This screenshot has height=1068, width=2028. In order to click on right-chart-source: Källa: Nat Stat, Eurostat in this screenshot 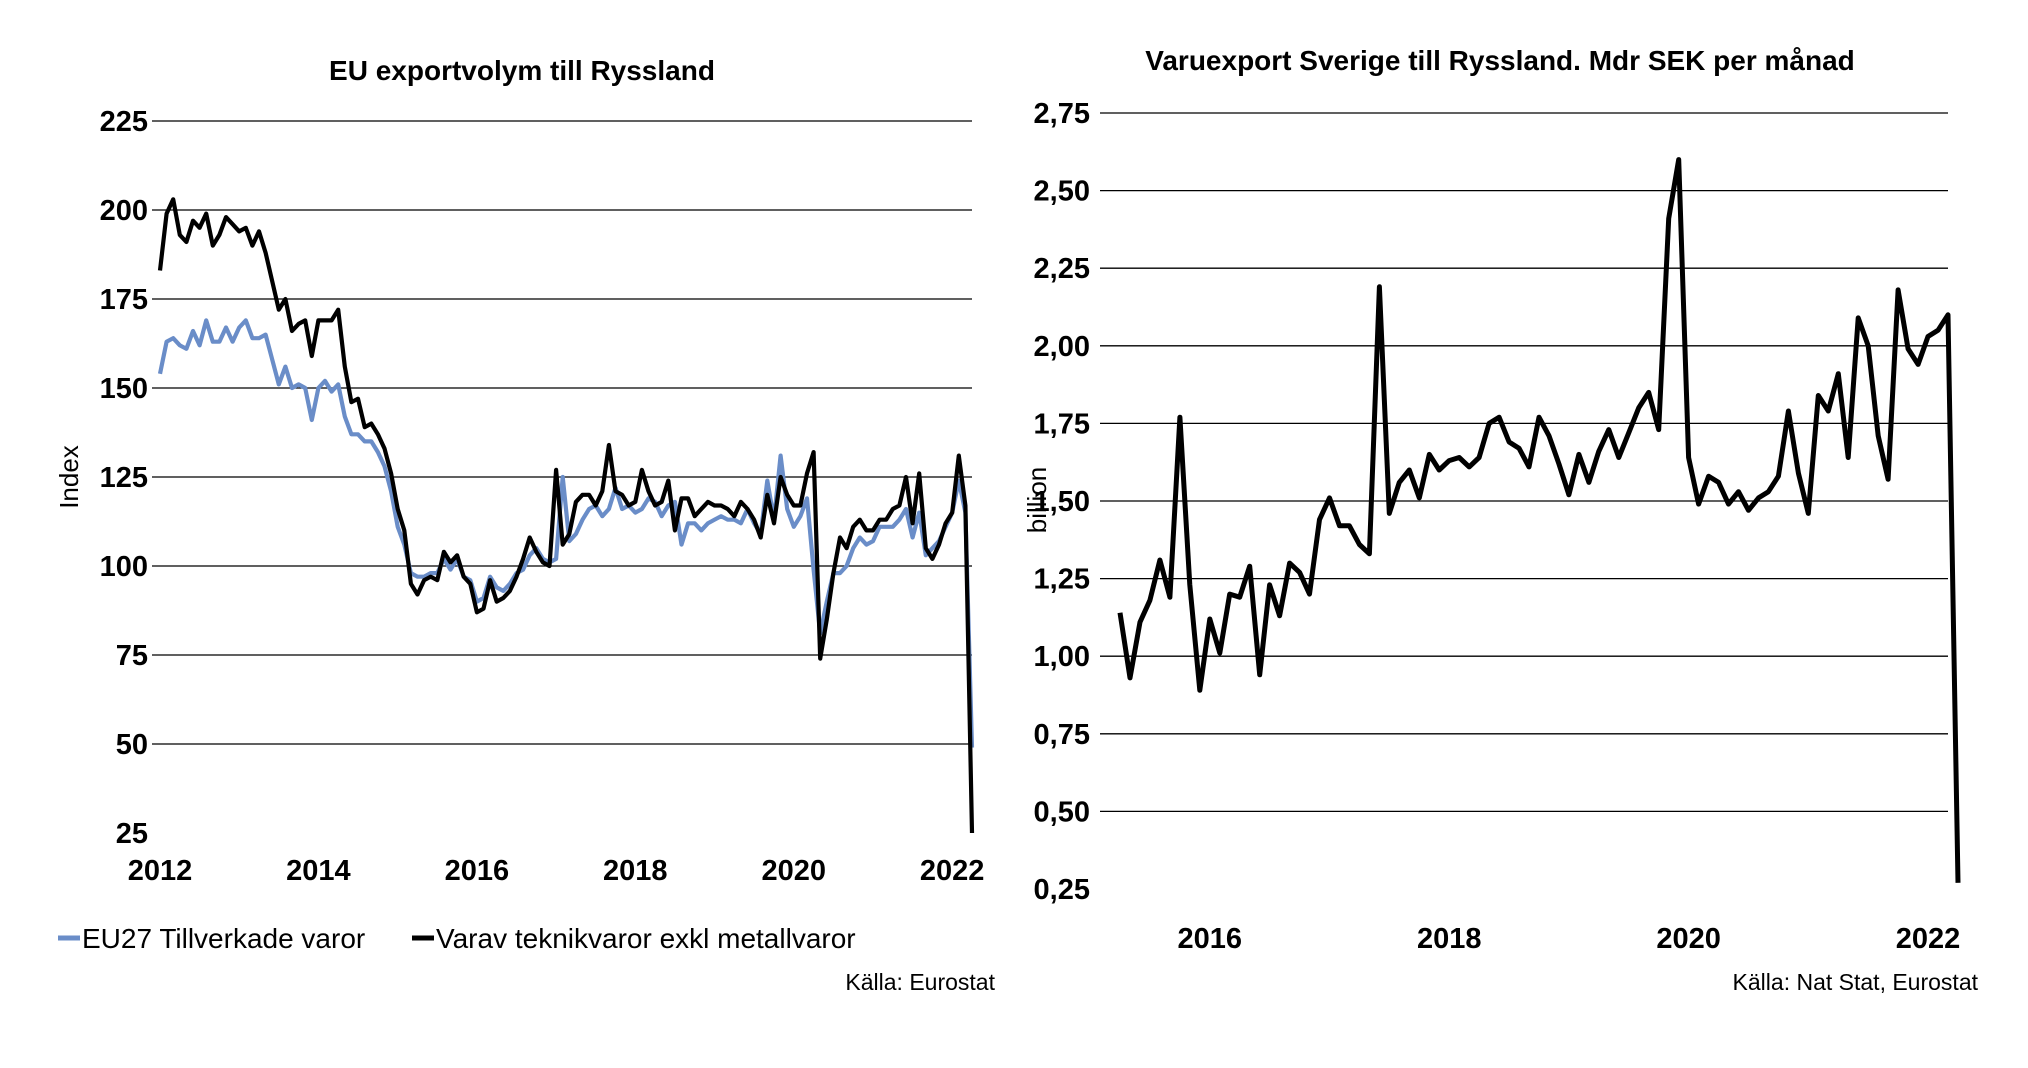, I will do `click(1856, 982)`.